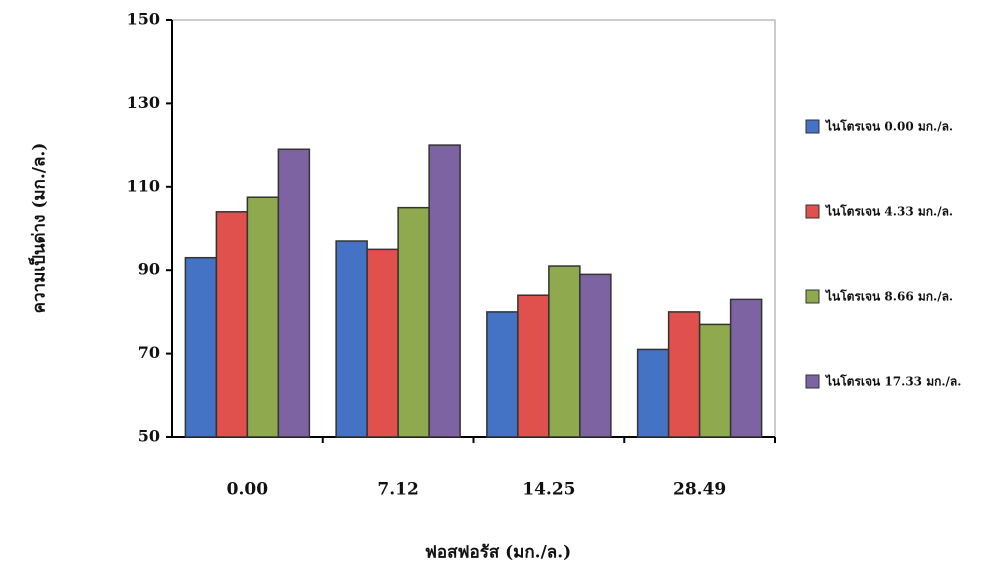 Image resolution: width=999 pixels, height=575 pixels. I want to click on legend-label: ไนโตรเจน 17.33 มก./ล., so click(892, 381).